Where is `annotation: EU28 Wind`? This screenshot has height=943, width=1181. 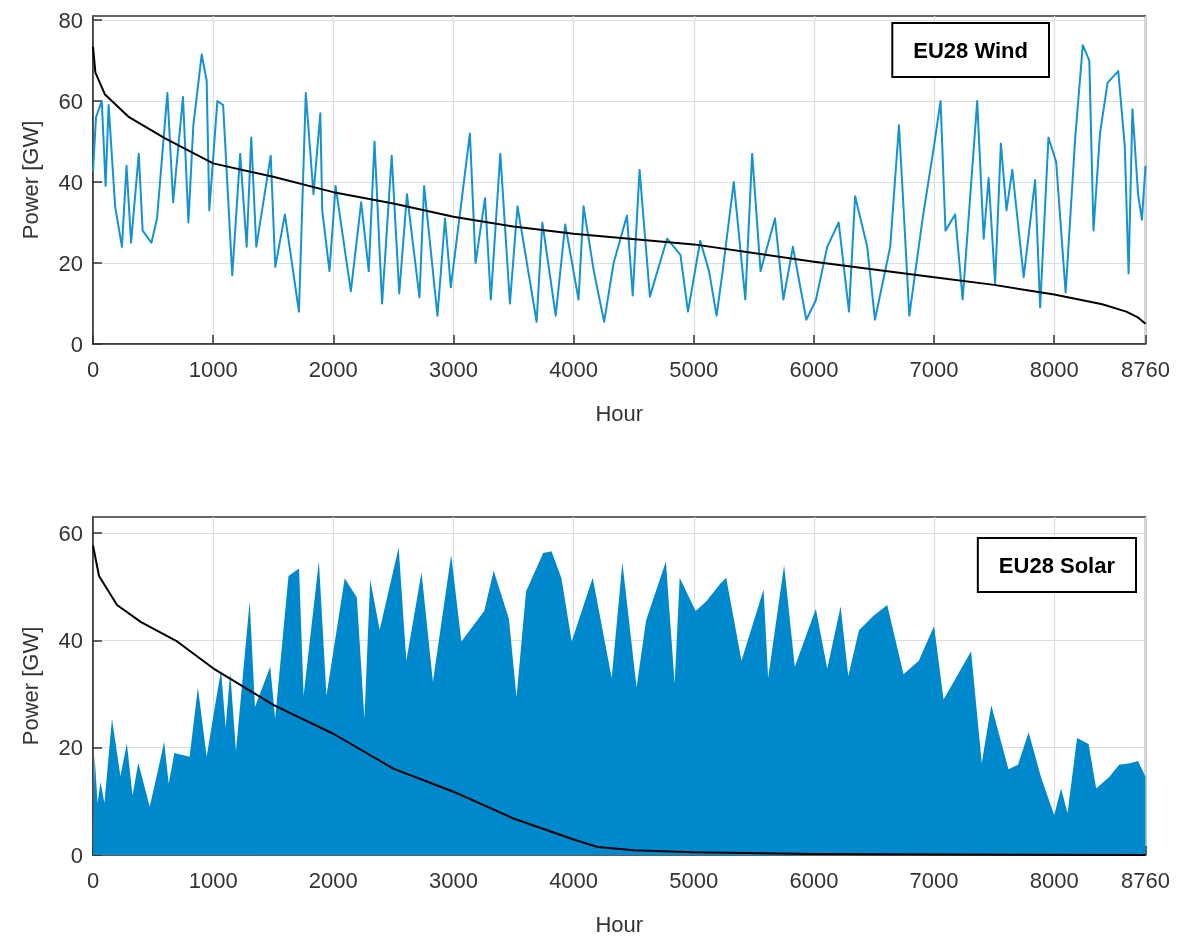
annotation: EU28 Wind is located at coordinates (971, 50).